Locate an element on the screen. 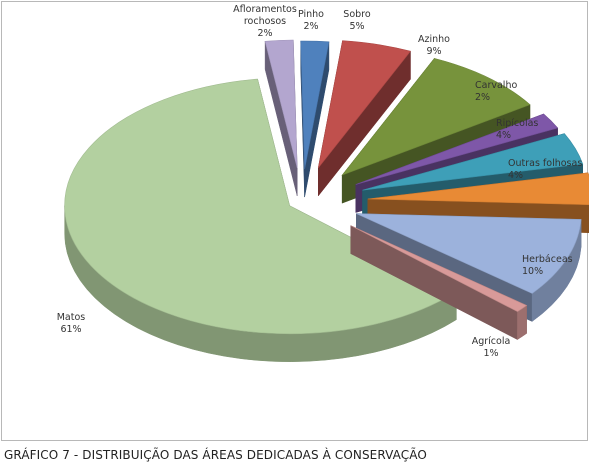  data-label-outras-folhosas: Outras folhosas 4% is located at coordinates (545, 169).